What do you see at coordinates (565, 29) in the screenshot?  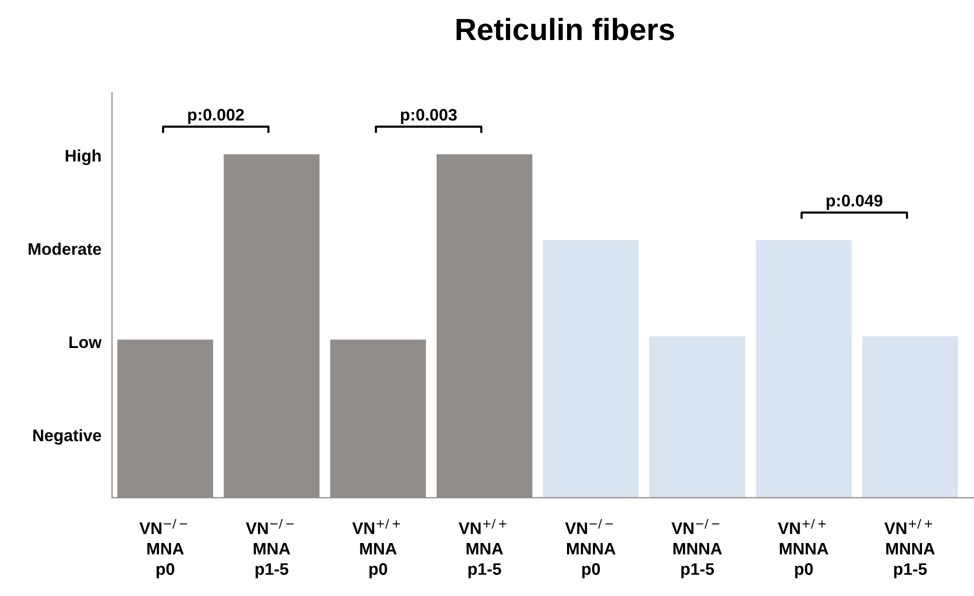 I see `chart-title: Reticulin fibers` at bounding box center [565, 29].